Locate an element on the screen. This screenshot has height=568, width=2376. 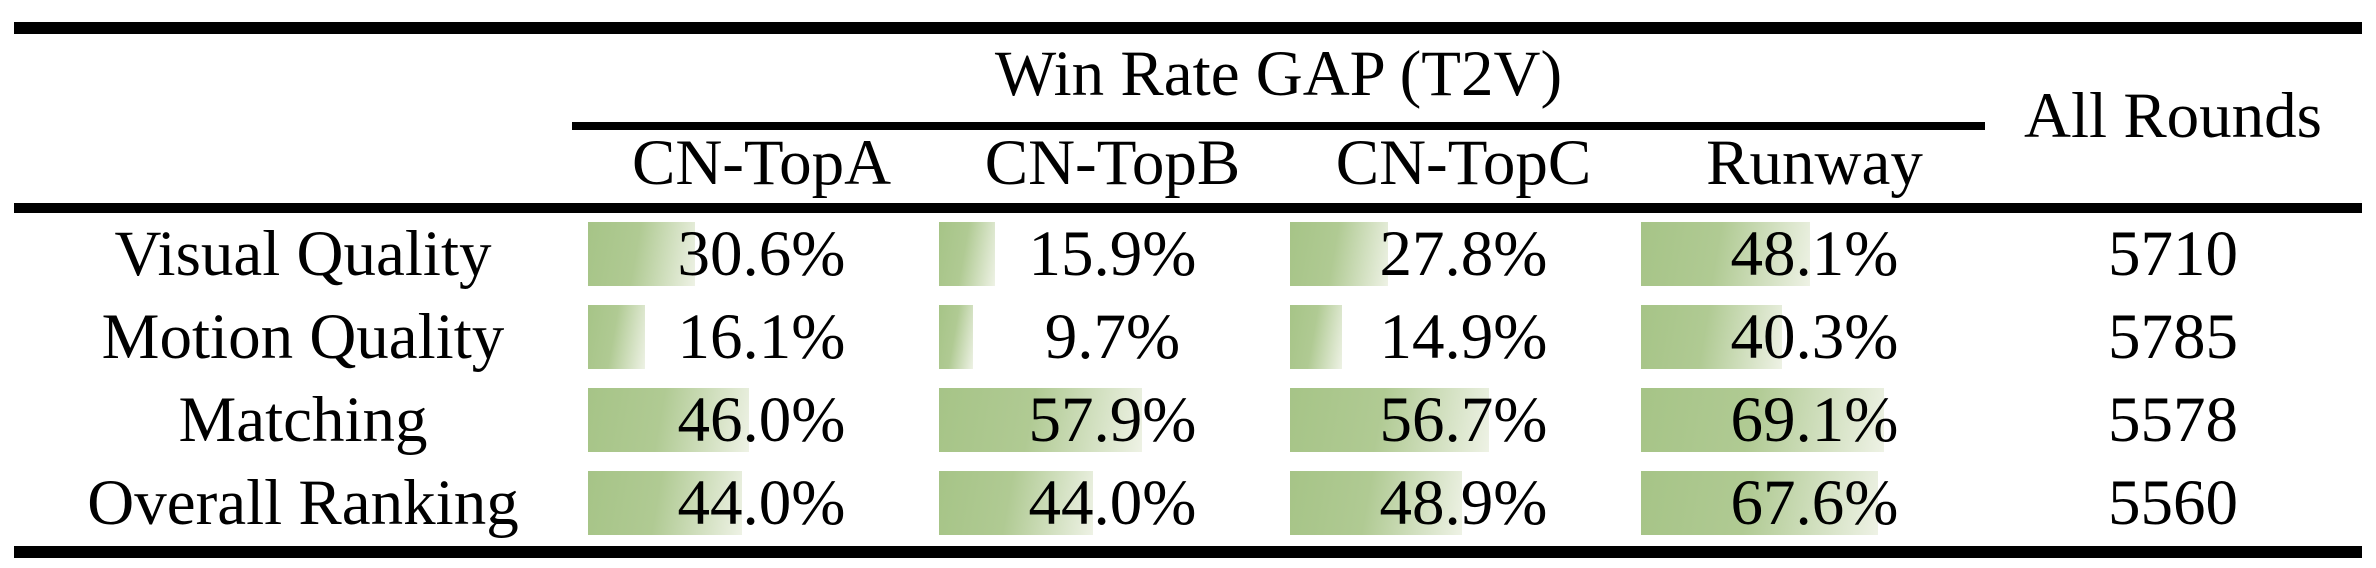
percent-cell: 57.9% is located at coordinates (1112, 420).